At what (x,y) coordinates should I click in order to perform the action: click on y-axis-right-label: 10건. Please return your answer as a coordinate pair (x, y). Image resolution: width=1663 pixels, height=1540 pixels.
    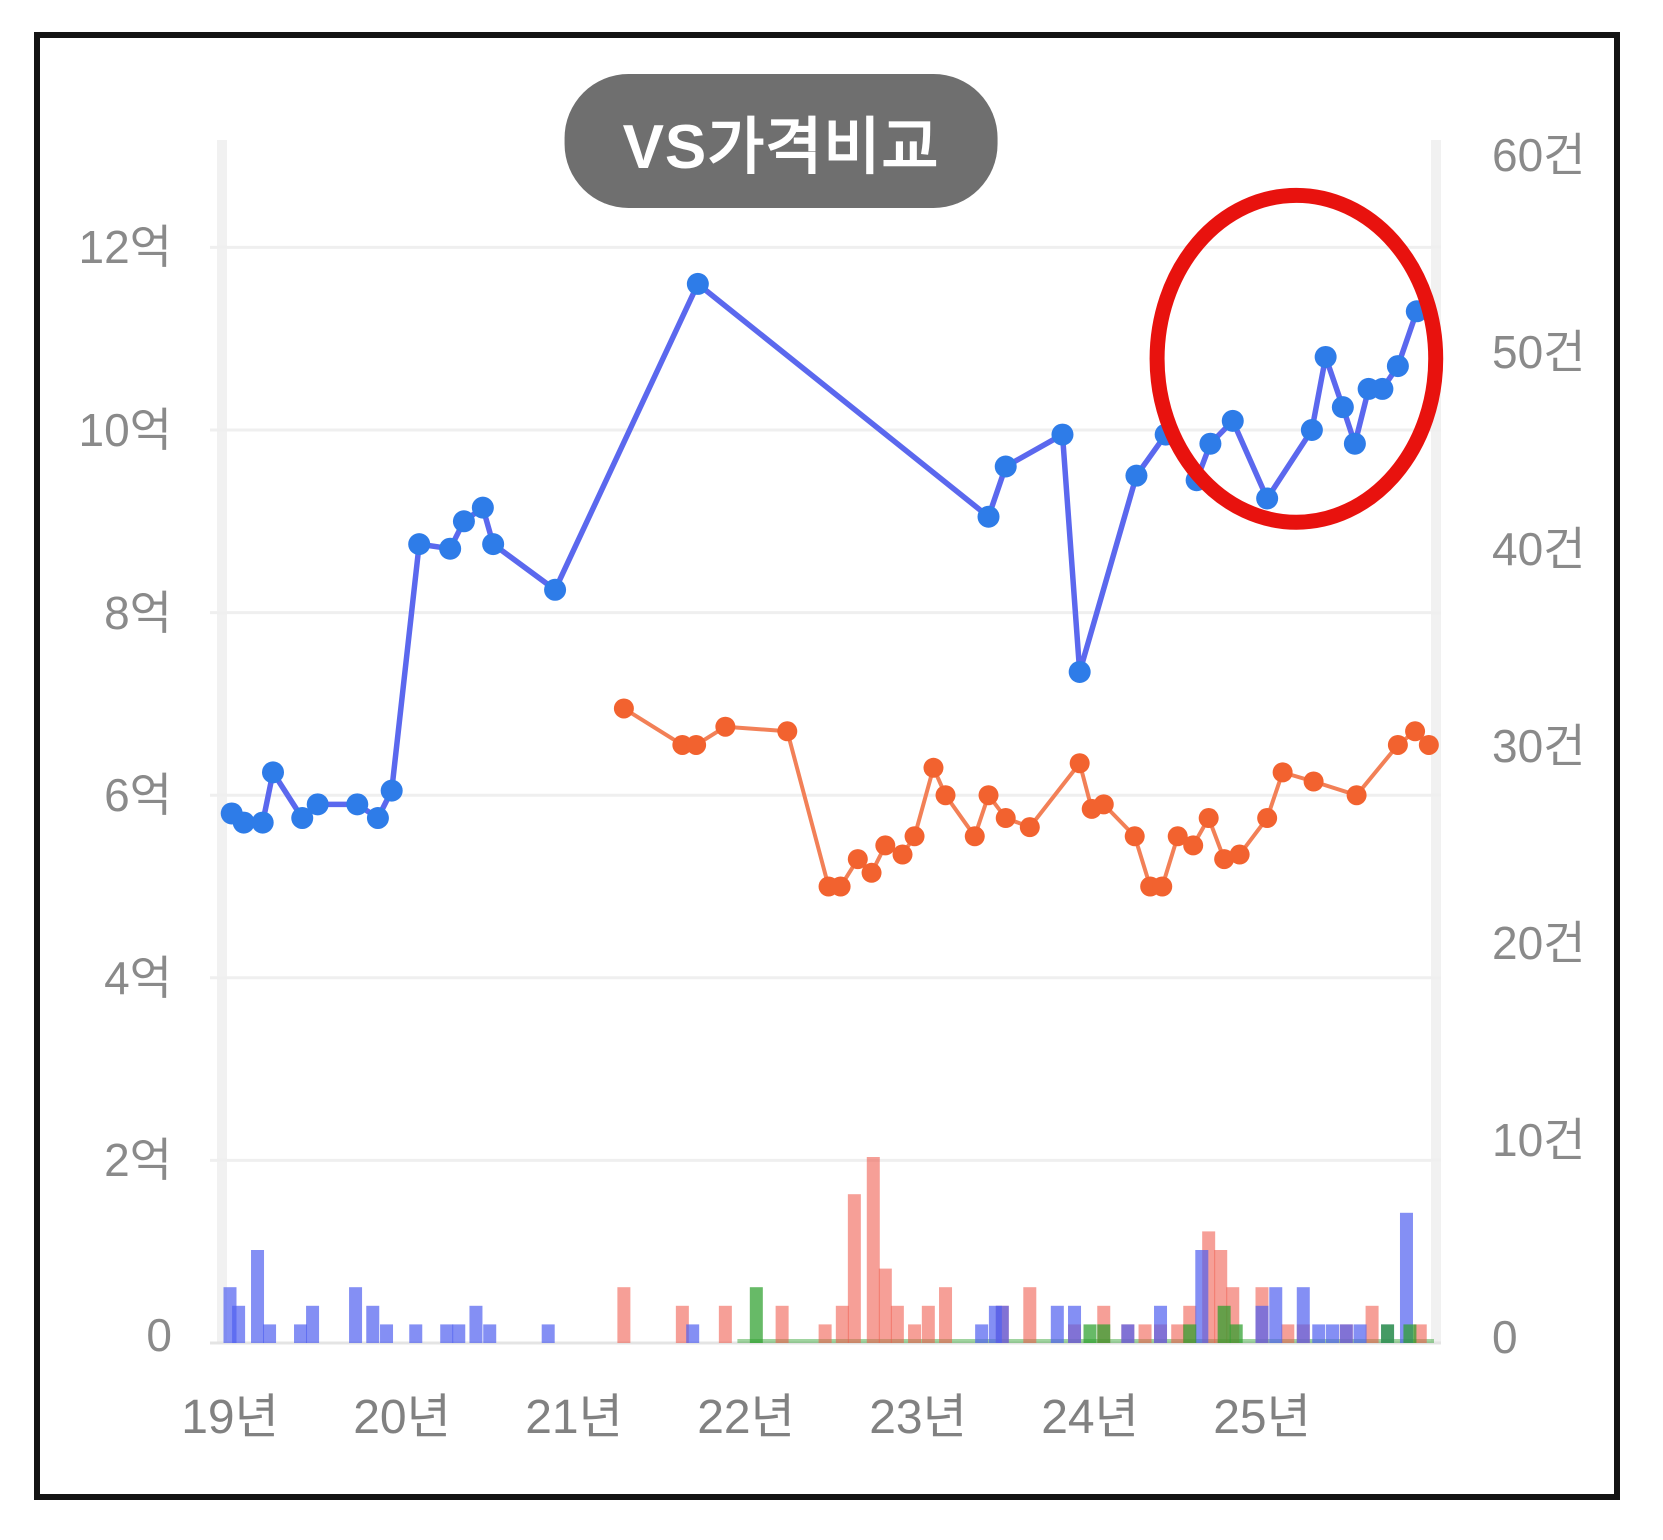
    Looking at the image, I should click on (1539, 1140).